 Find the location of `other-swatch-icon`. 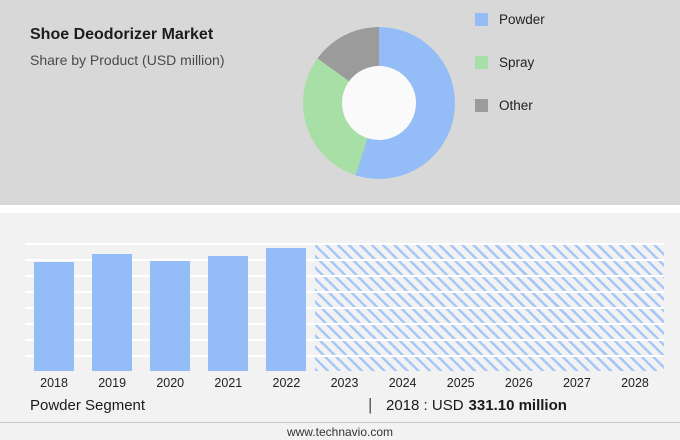

other-swatch-icon is located at coordinates (481, 105).